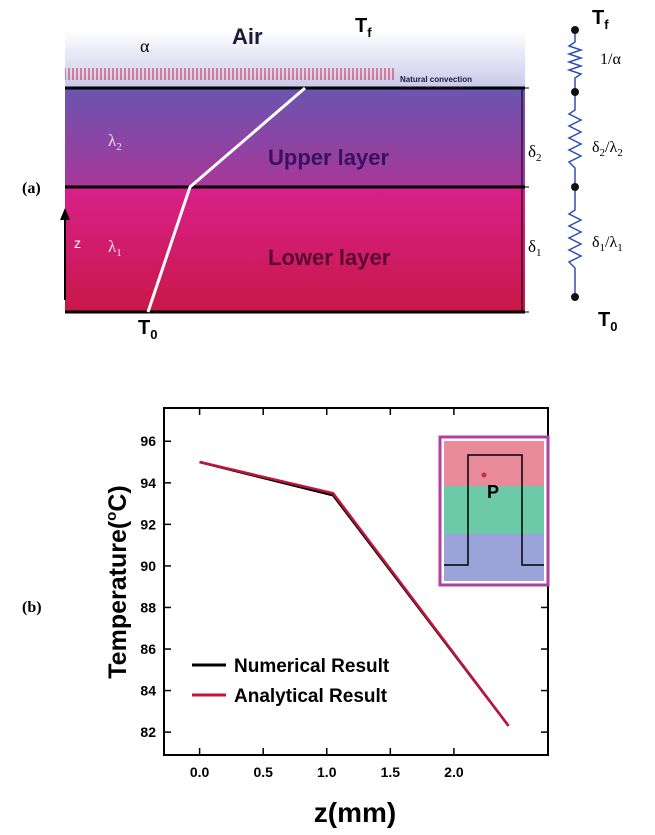 The height and width of the screenshot is (835, 655). I want to click on x-tick-label: 0.0, so click(200, 772).